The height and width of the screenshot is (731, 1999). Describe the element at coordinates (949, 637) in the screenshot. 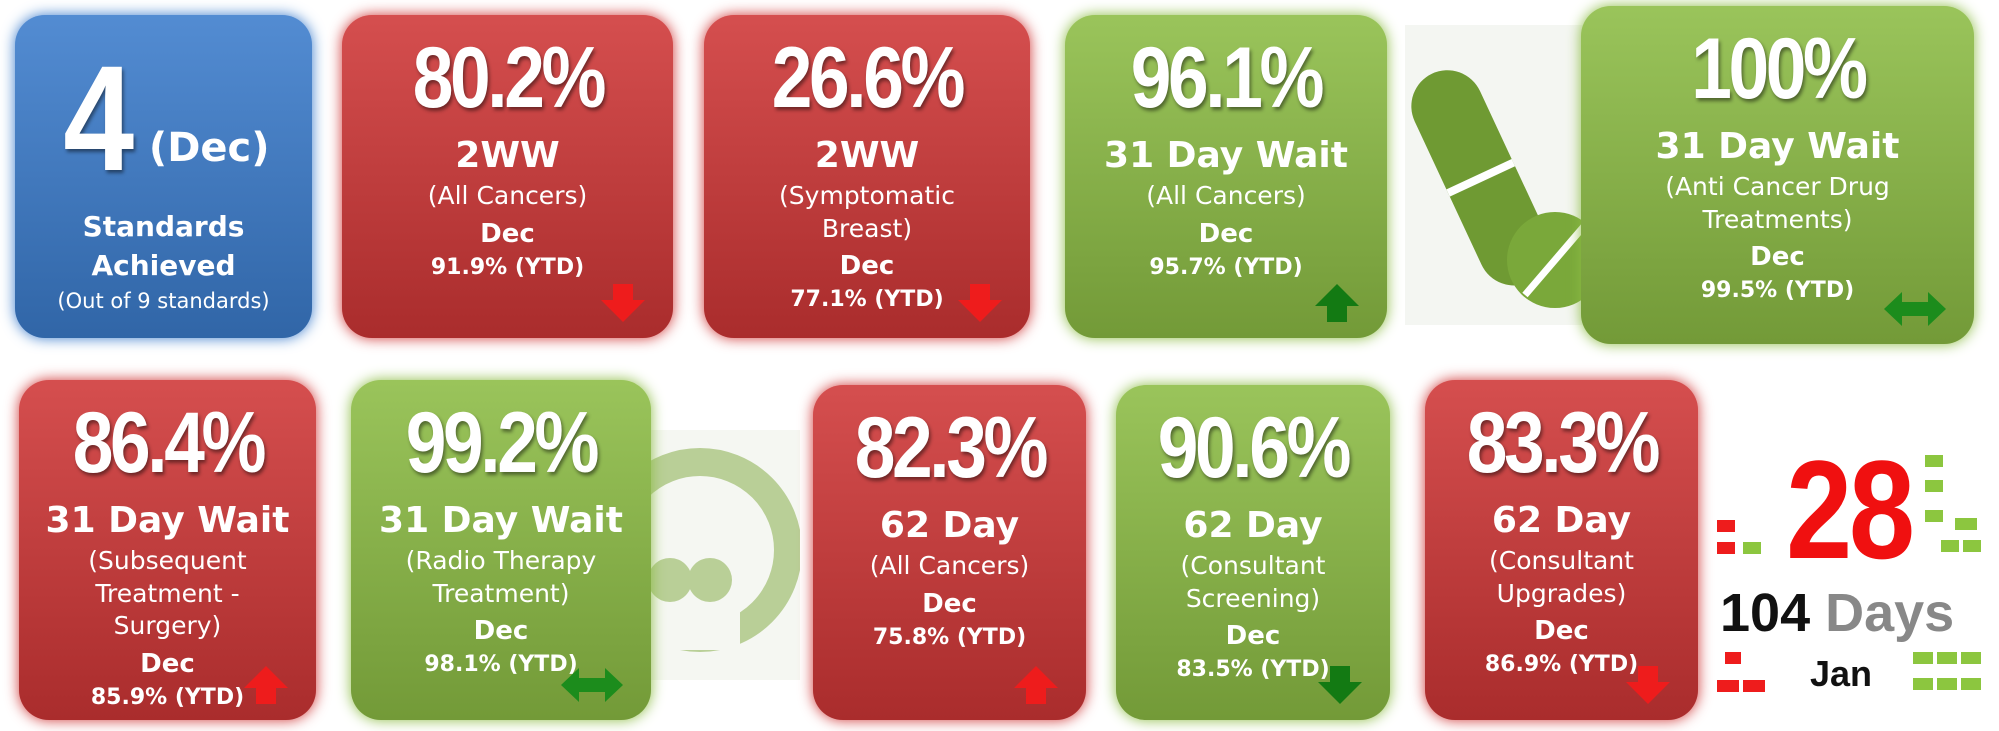

I see `kpi-ytd: 75.8% (YTD)` at that location.